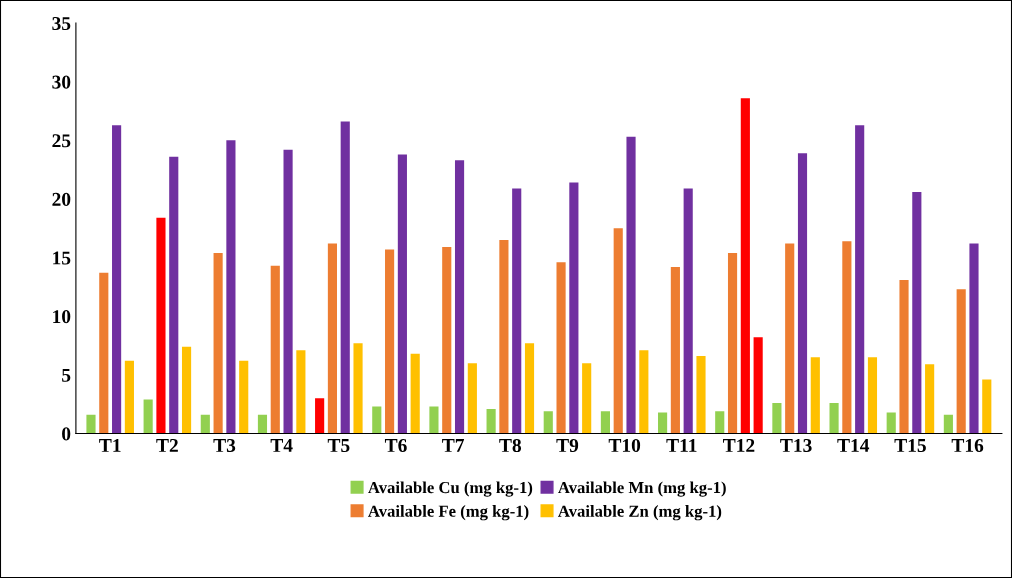 The image size is (1012, 578). I want to click on legend-label: Available Fe (mg kg-1), so click(448, 513).